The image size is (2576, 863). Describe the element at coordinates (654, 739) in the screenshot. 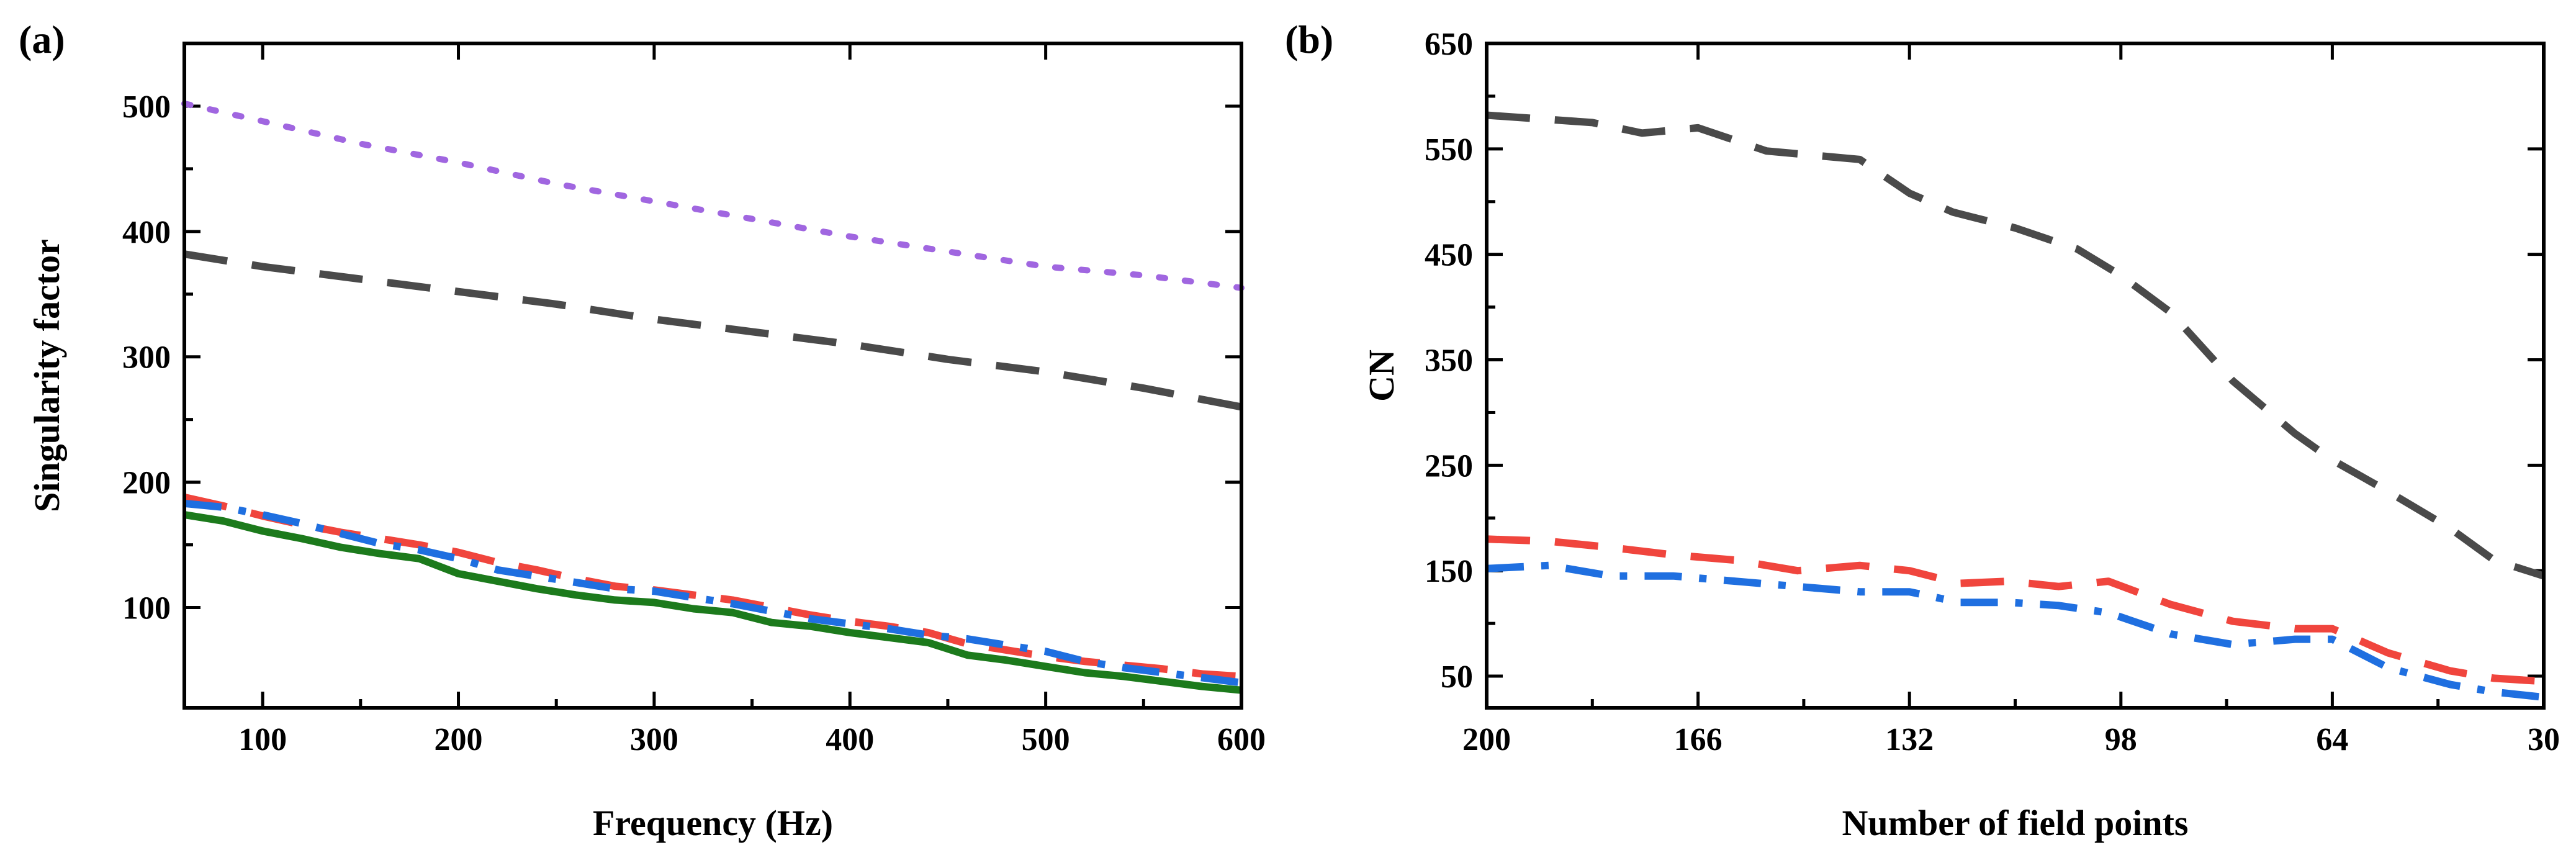

I see `panel-a-x-tick-label: 300` at that location.